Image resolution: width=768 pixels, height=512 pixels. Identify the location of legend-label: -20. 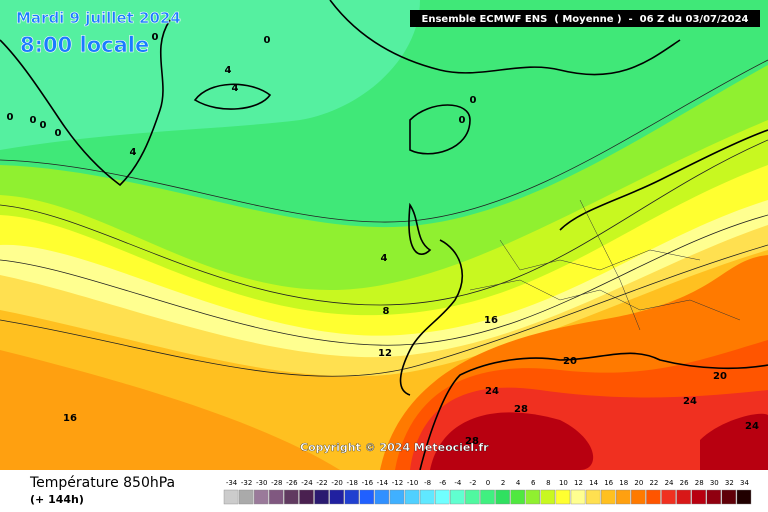
(336, 483).